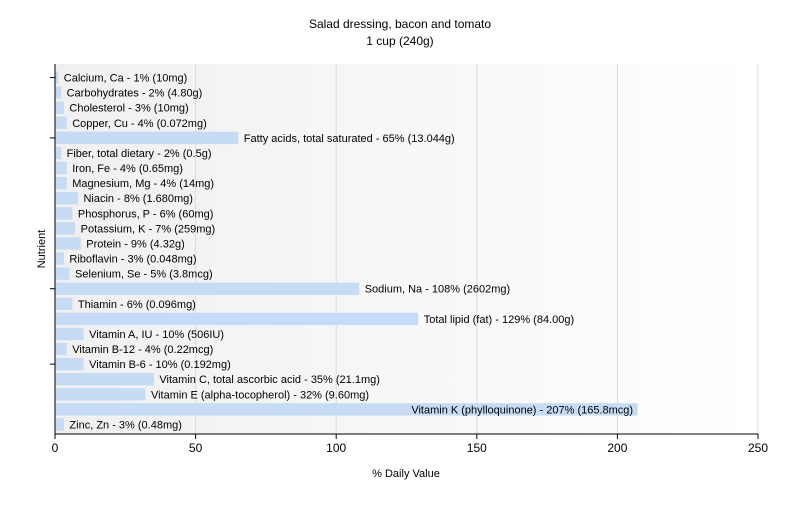  I want to click on bar-label: Iron, Fe - 4% (0.65mg), so click(127, 169).